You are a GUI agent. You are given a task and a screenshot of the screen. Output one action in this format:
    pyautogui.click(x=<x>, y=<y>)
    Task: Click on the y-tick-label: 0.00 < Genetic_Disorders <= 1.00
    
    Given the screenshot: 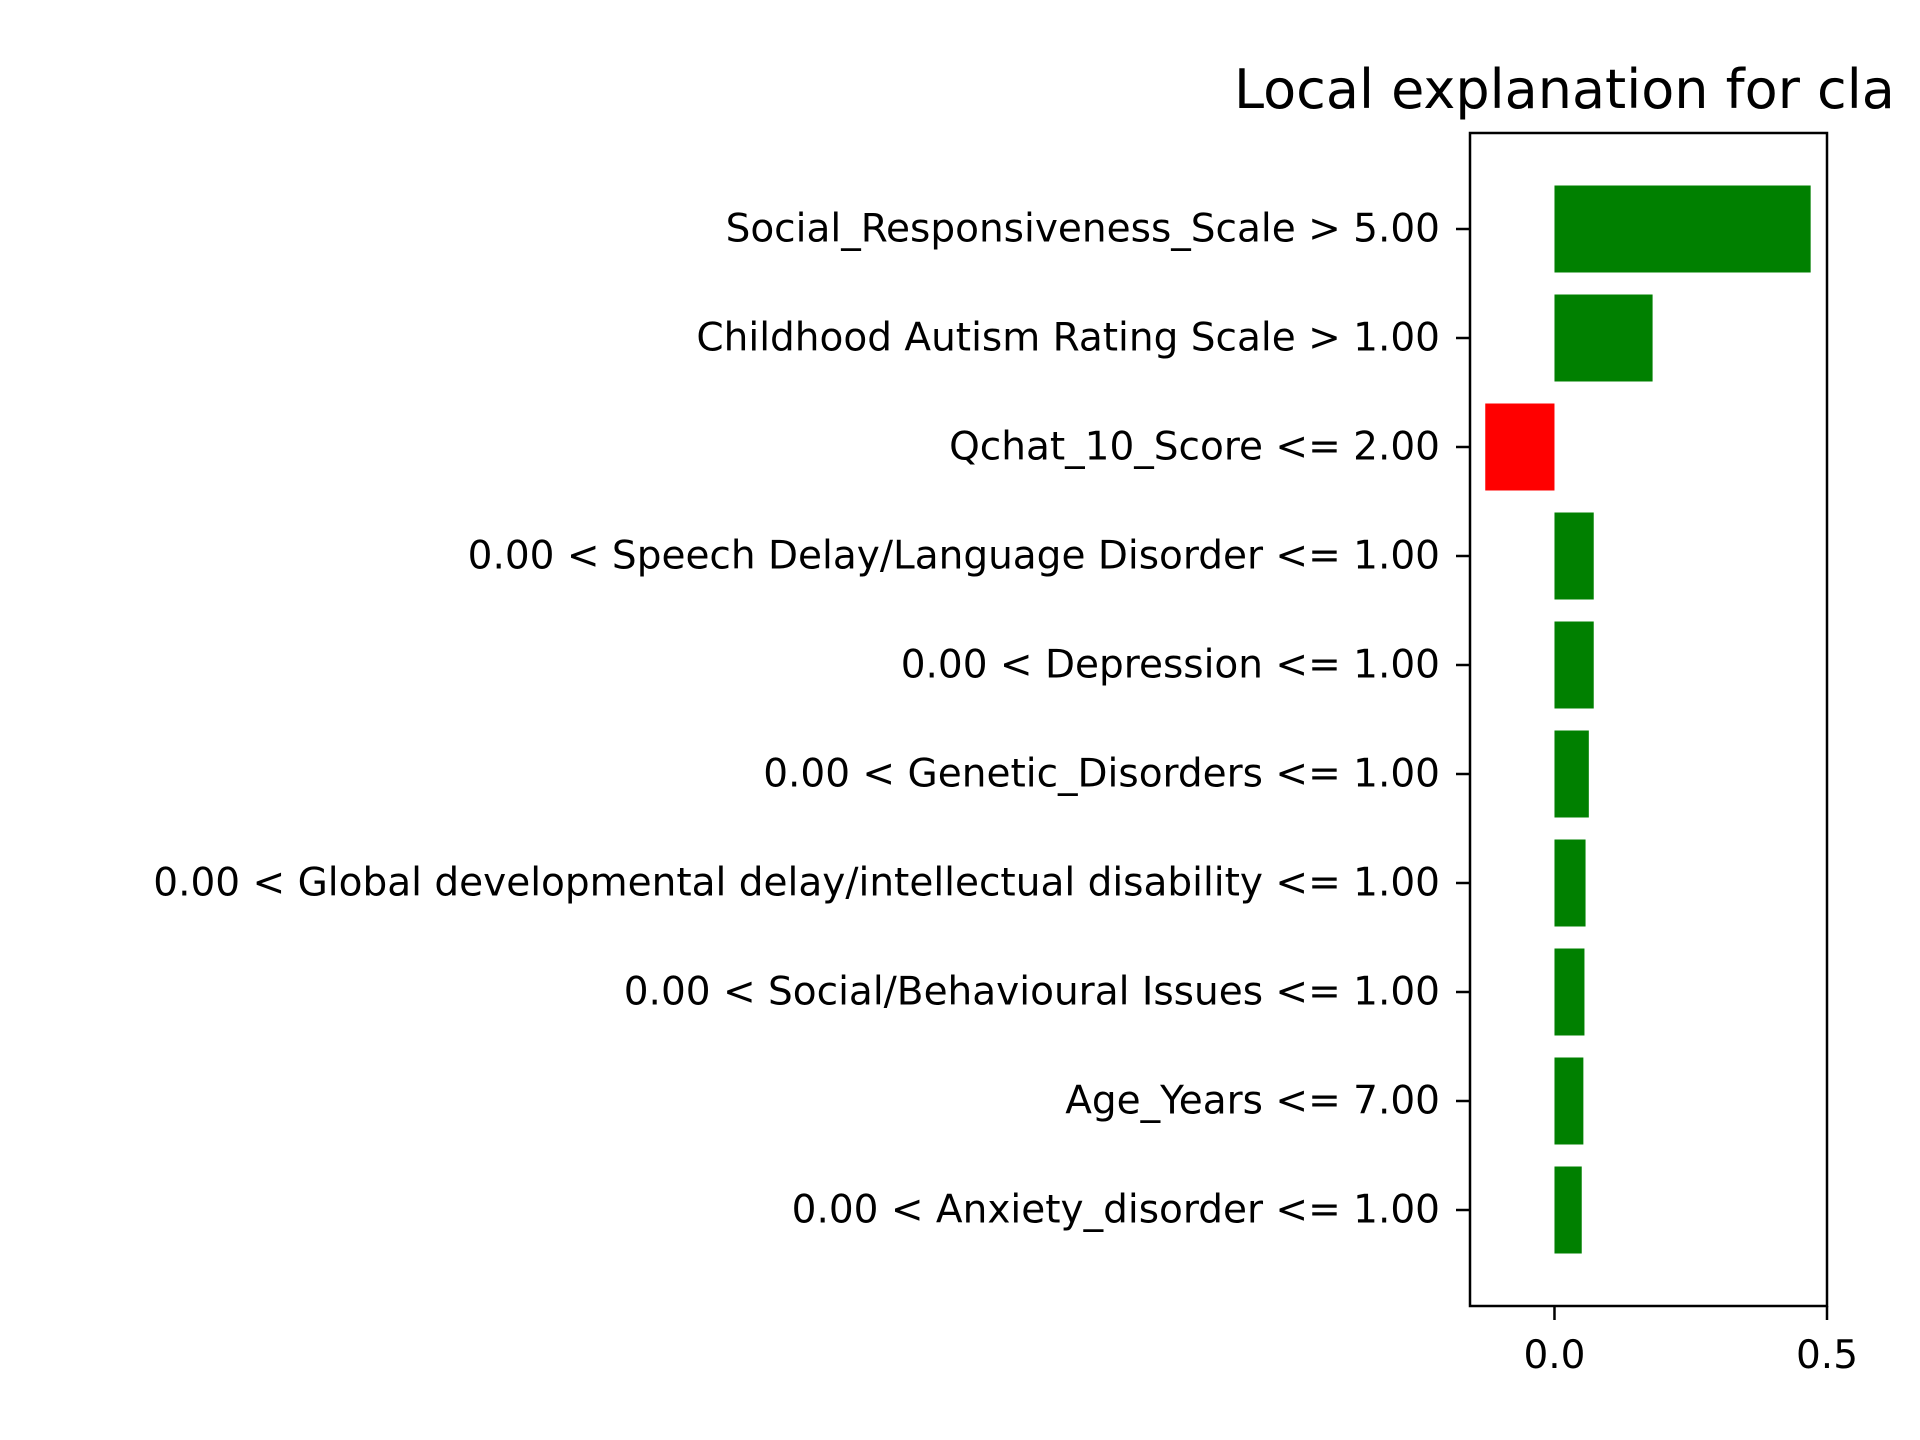 What is the action you would take?
    pyautogui.click(x=1101, y=774)
    